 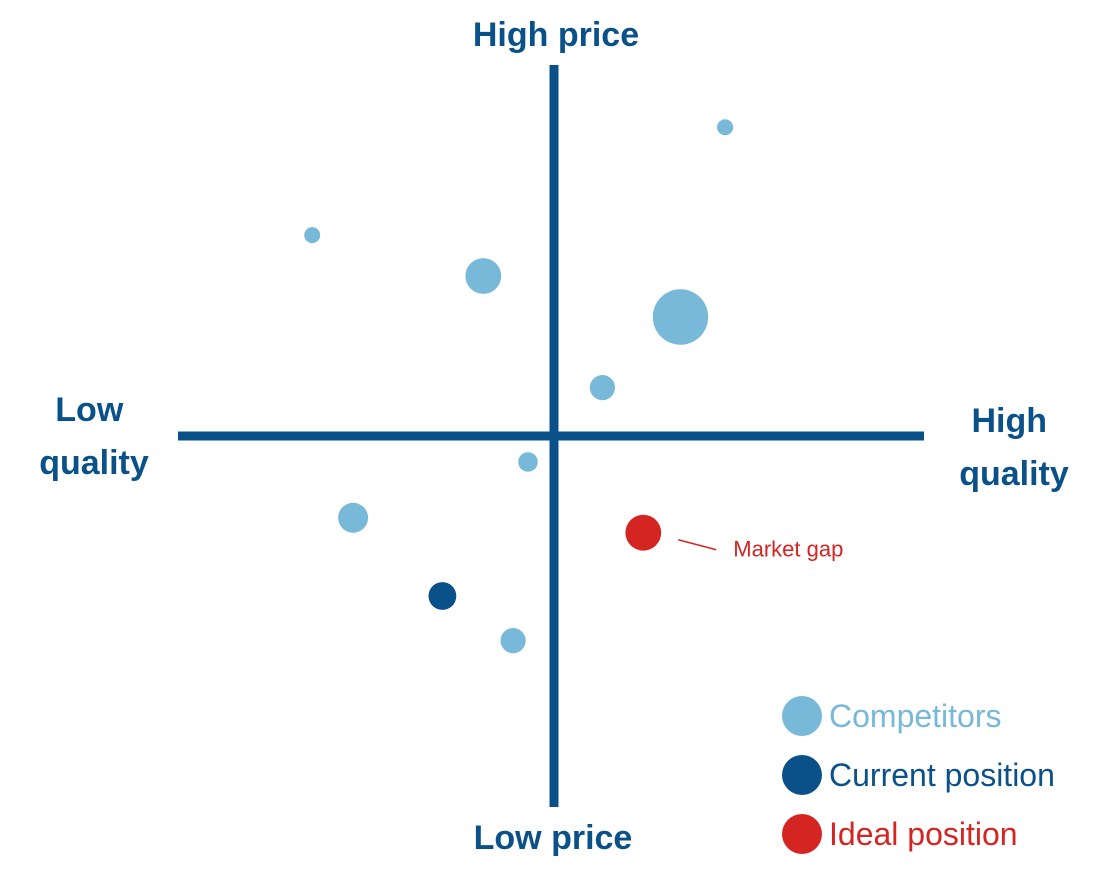 I want to click on x-axis-min-label-line-1: Low, so click(x=89, y=410).